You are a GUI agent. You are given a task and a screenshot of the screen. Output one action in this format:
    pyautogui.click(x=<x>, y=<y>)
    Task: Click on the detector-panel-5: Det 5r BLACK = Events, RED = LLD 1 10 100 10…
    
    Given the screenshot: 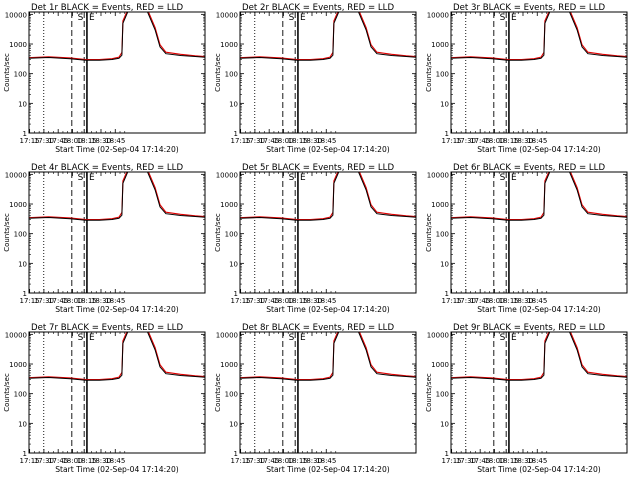 What is the action you would take?
    pyautogui.click(x=315, y=238)
    